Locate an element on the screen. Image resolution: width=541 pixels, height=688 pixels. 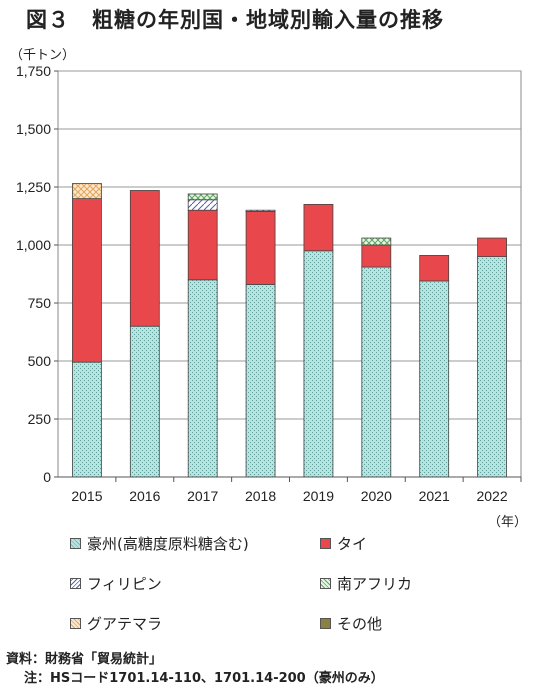
hs-code-note: 注：HSコード1701.14-110、1701.14-200（豪州のみ） is located at coordinates (204, 678).